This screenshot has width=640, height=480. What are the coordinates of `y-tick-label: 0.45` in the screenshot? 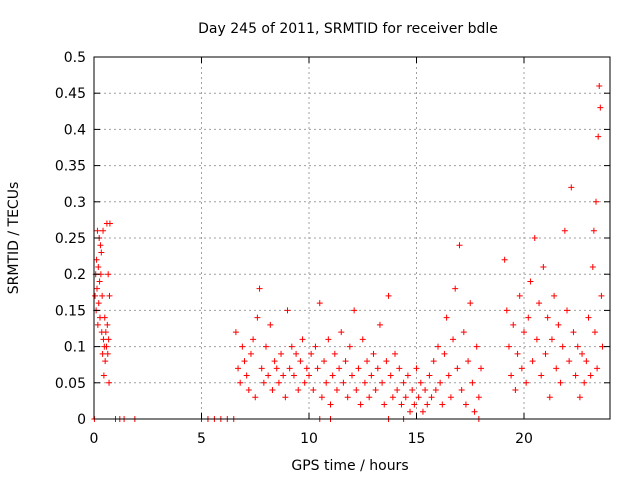 It's located at (70, 94).